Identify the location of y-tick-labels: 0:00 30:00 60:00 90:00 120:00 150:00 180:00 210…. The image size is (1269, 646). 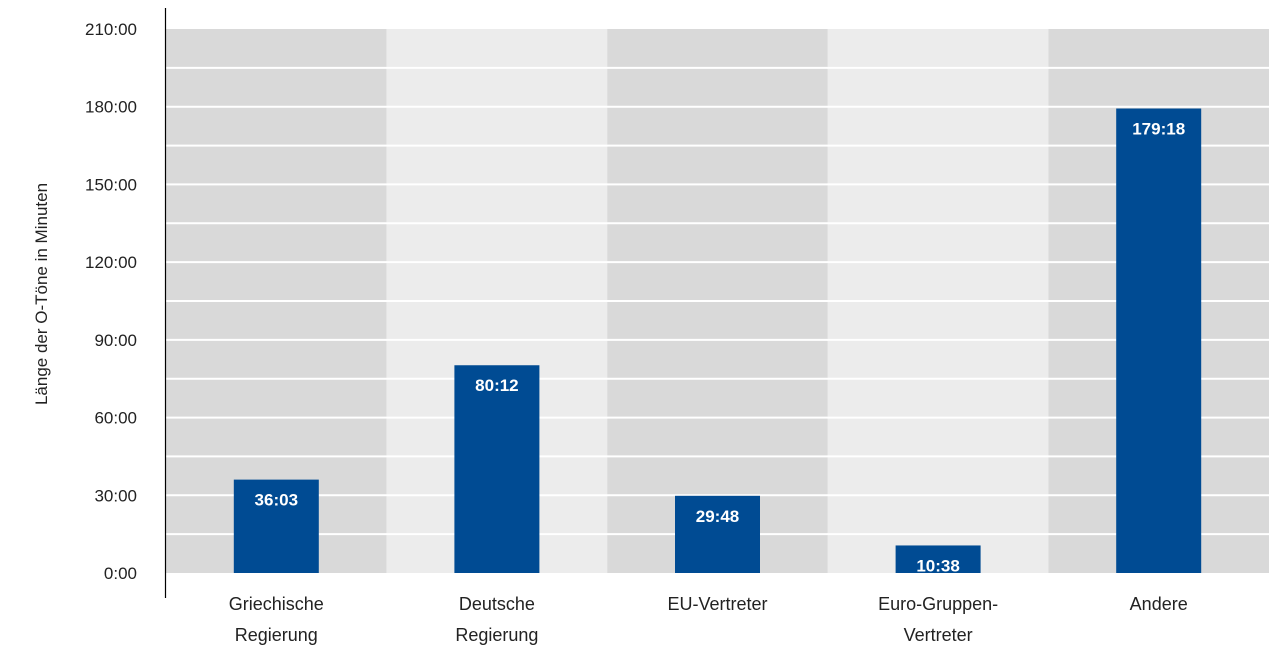
(111, 301).